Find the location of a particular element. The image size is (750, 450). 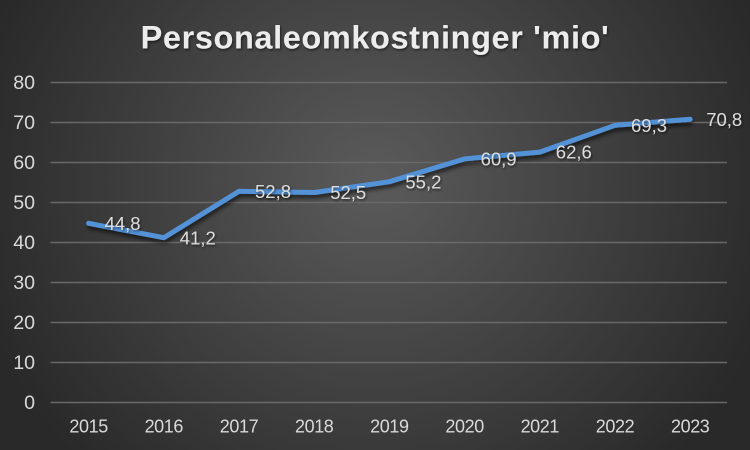

svg-text: 2021 is located at coordinates (540, 427).